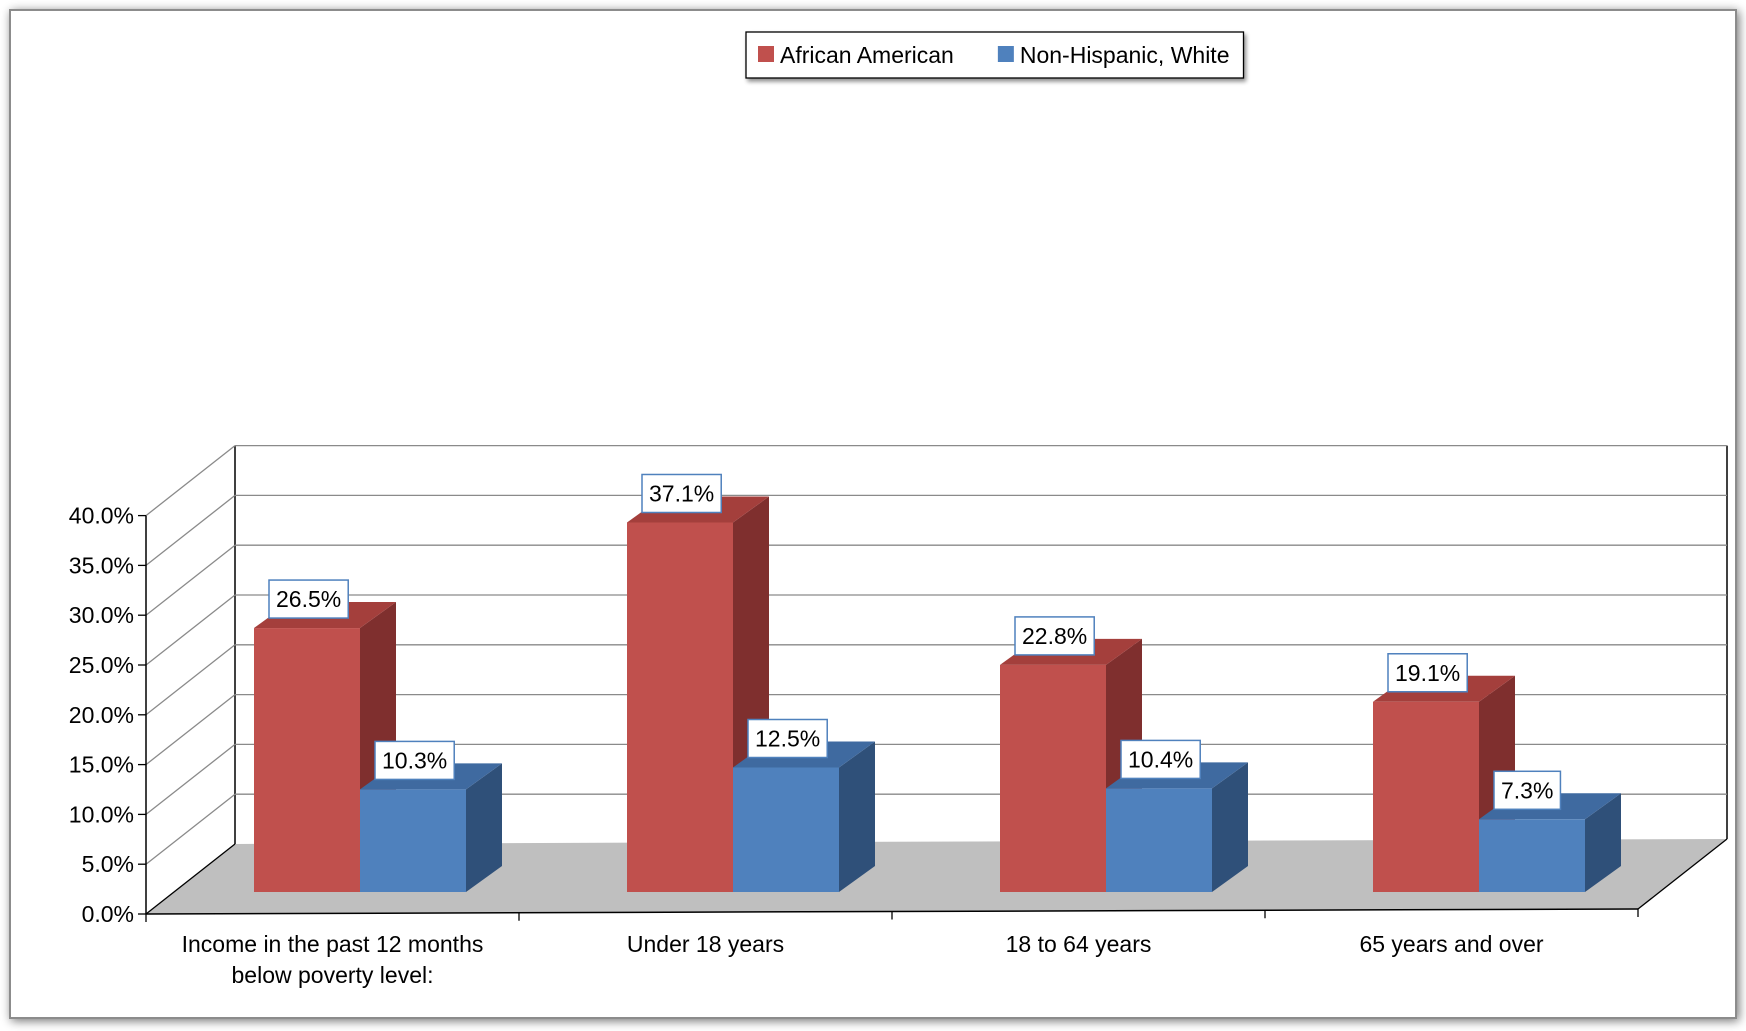 Image resolution: width=1746 pixels, height=1031 pixels. Describe the element at coordinates (108, 864) in the screenshot. I see `y-tick-label: 5.0%` at that location.